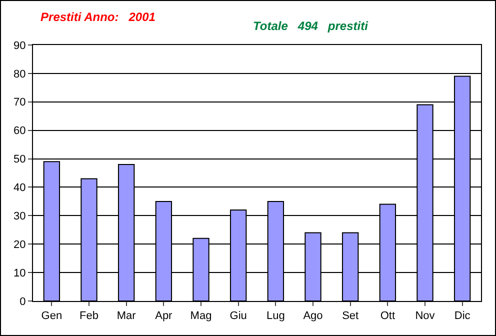  I want to click on x-tick-label: Lug, so click(275, 316).